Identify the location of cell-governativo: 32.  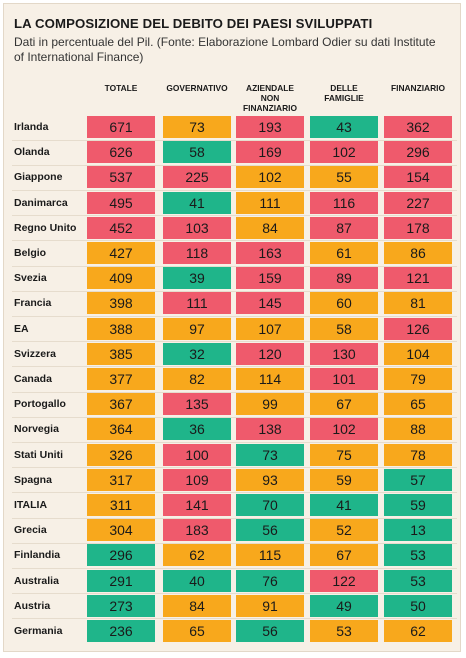
(197, 353).